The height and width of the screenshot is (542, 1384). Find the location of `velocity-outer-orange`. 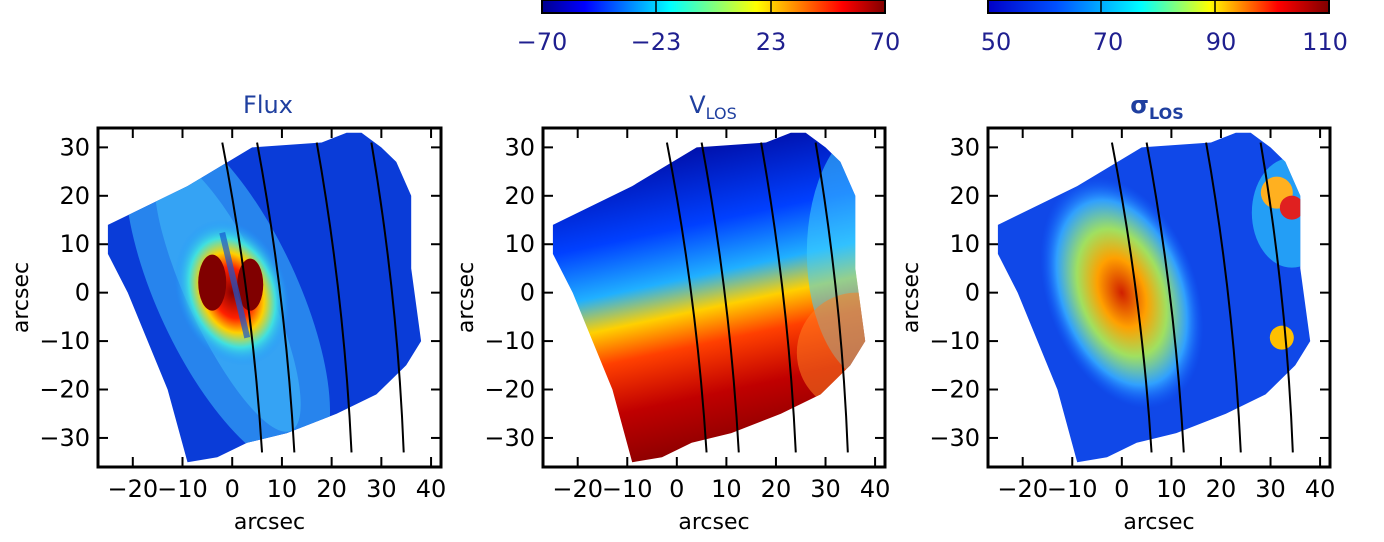

velocity-outer-orange is located at coordinates (831, 352).